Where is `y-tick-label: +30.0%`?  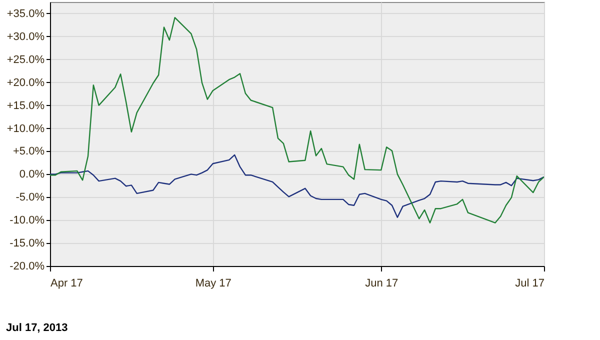 y-tick-label: +30.0% is located at coordinates (25, 36).